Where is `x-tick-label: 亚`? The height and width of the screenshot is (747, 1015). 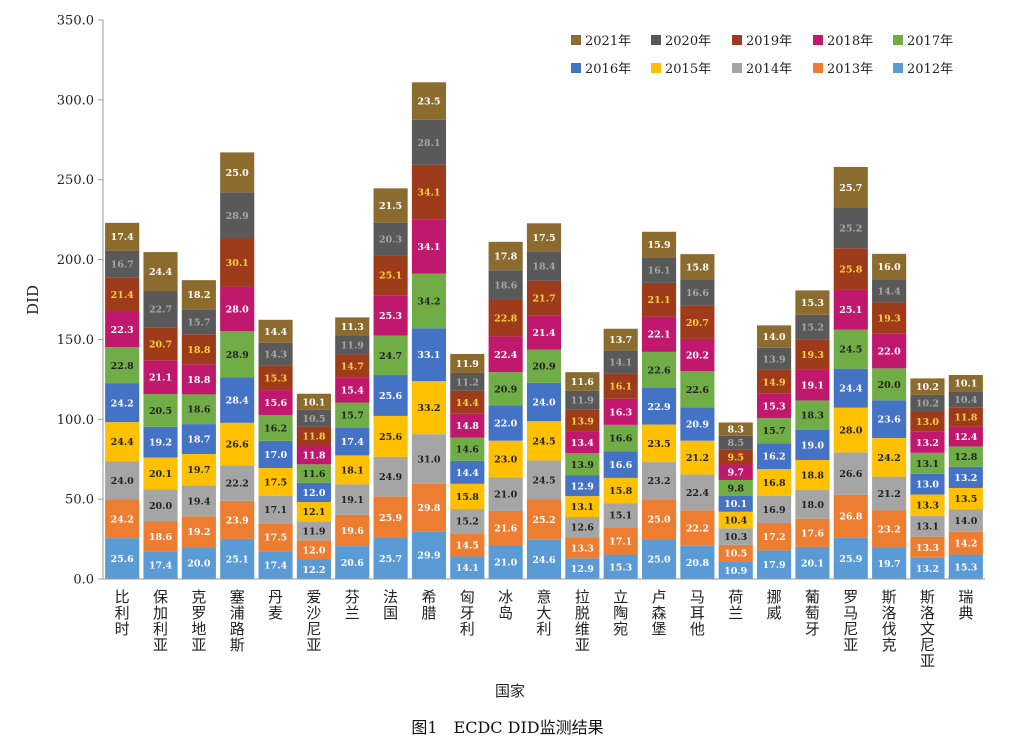 x-tick-label: 亚 is located at coordinates (198, 645).